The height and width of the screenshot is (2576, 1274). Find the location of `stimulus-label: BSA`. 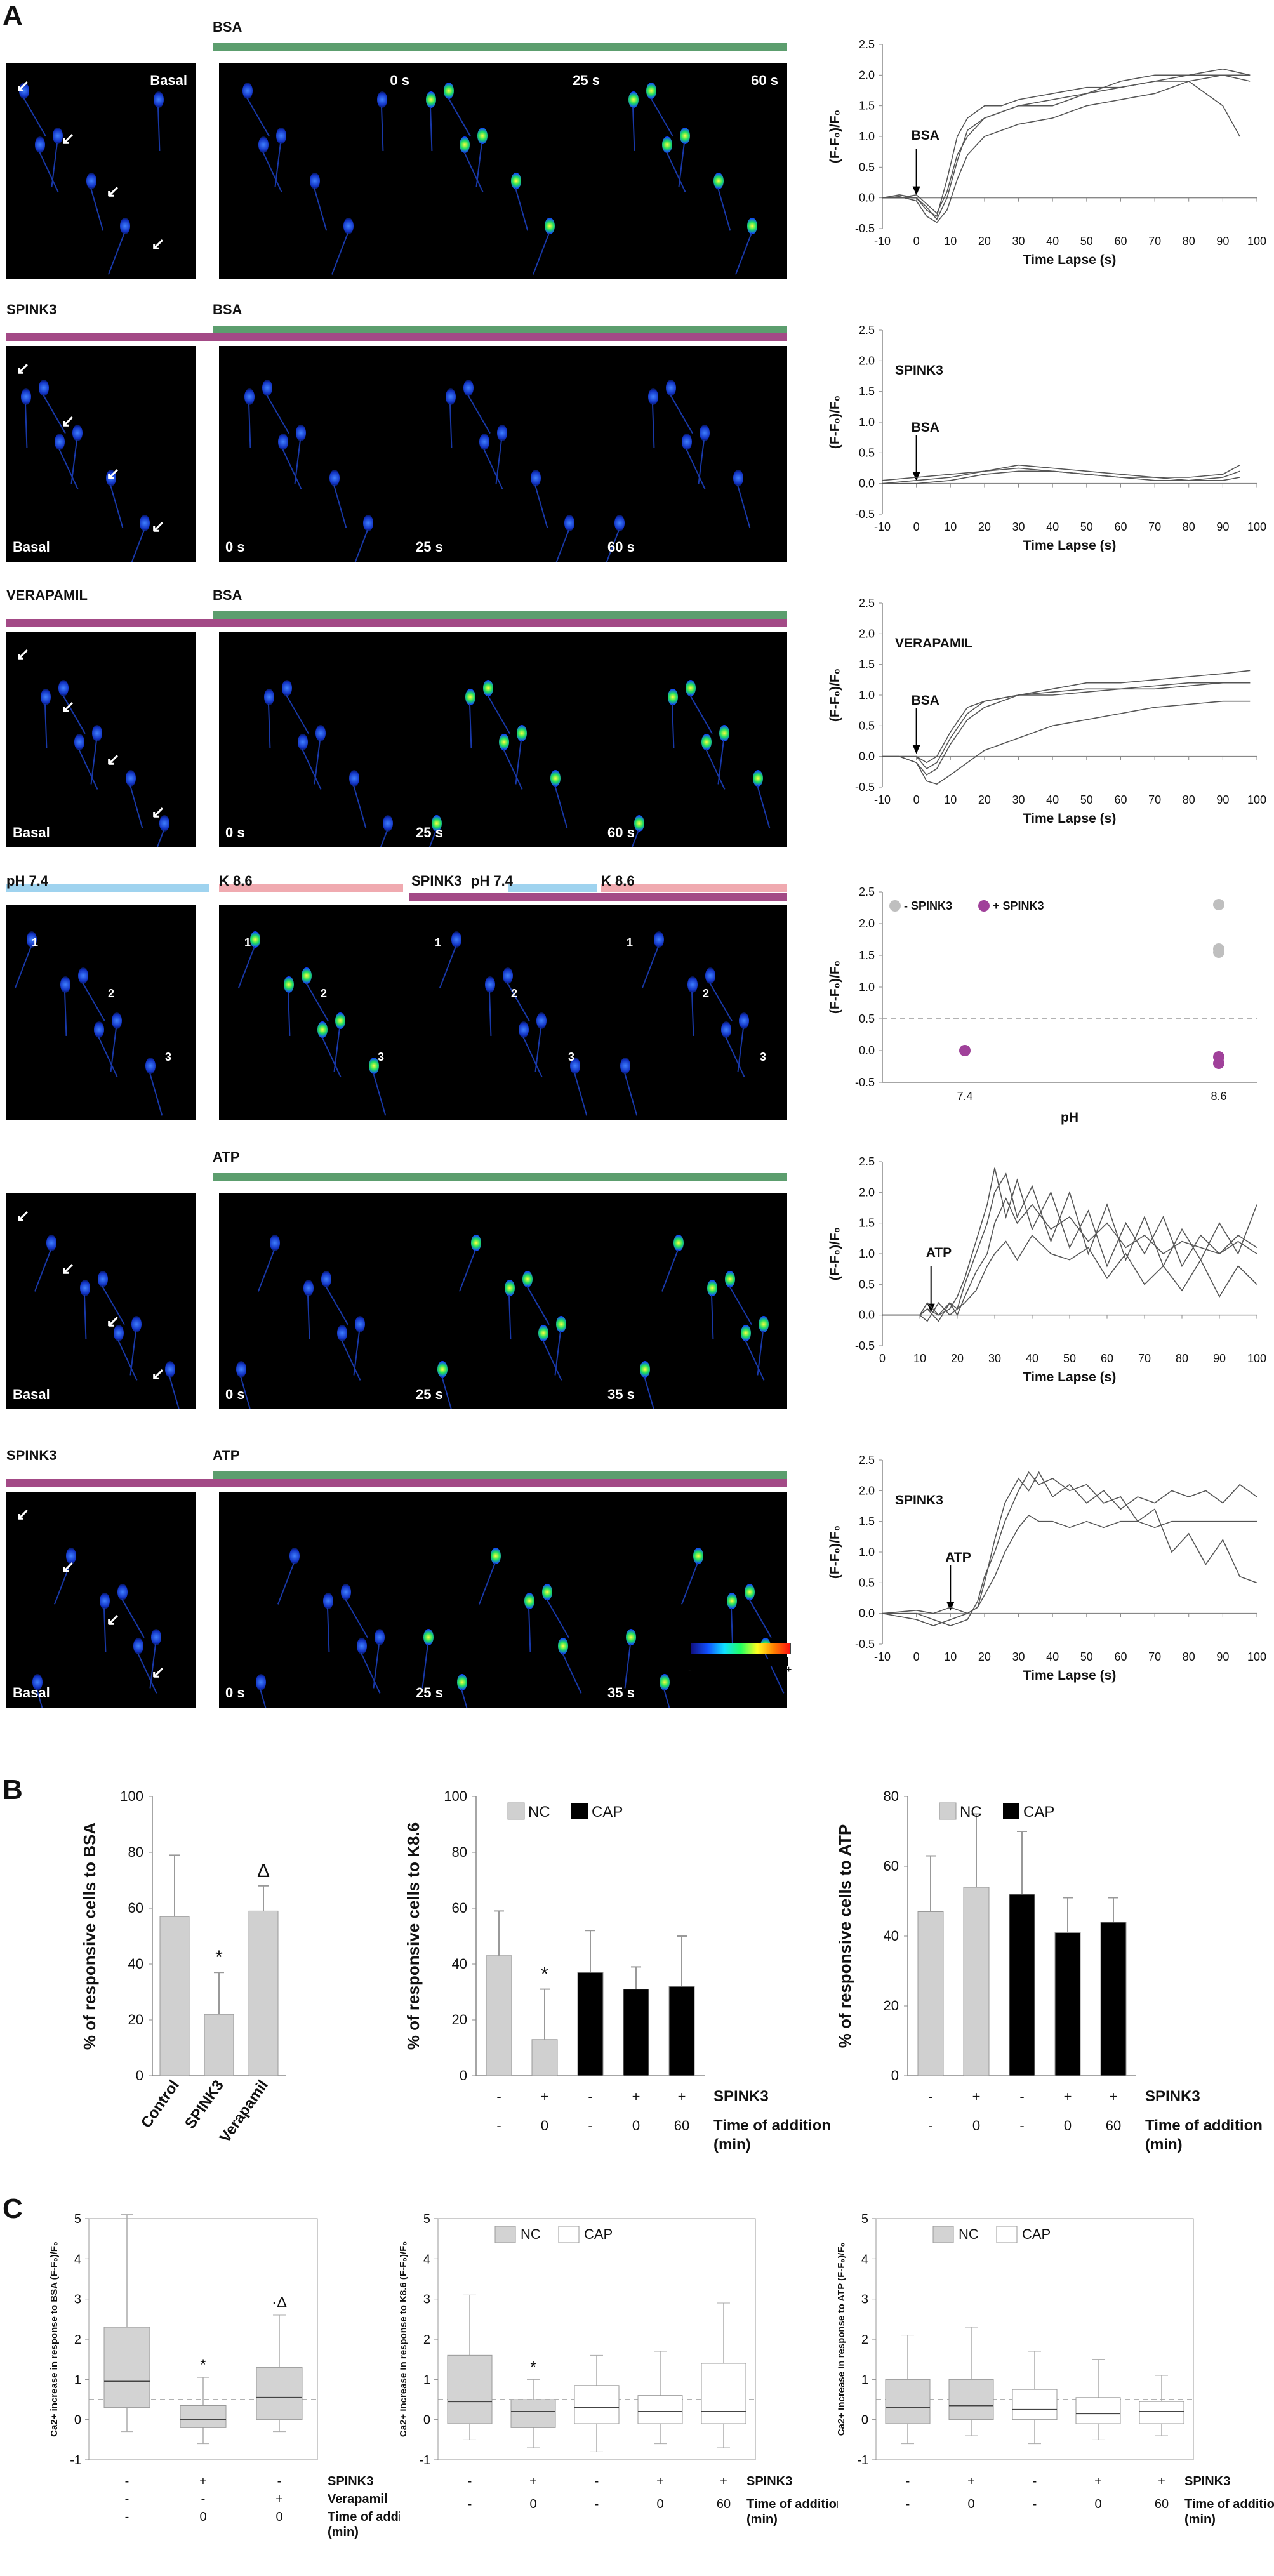

stimulus-label: BSA is located at coordinates (925, 427).